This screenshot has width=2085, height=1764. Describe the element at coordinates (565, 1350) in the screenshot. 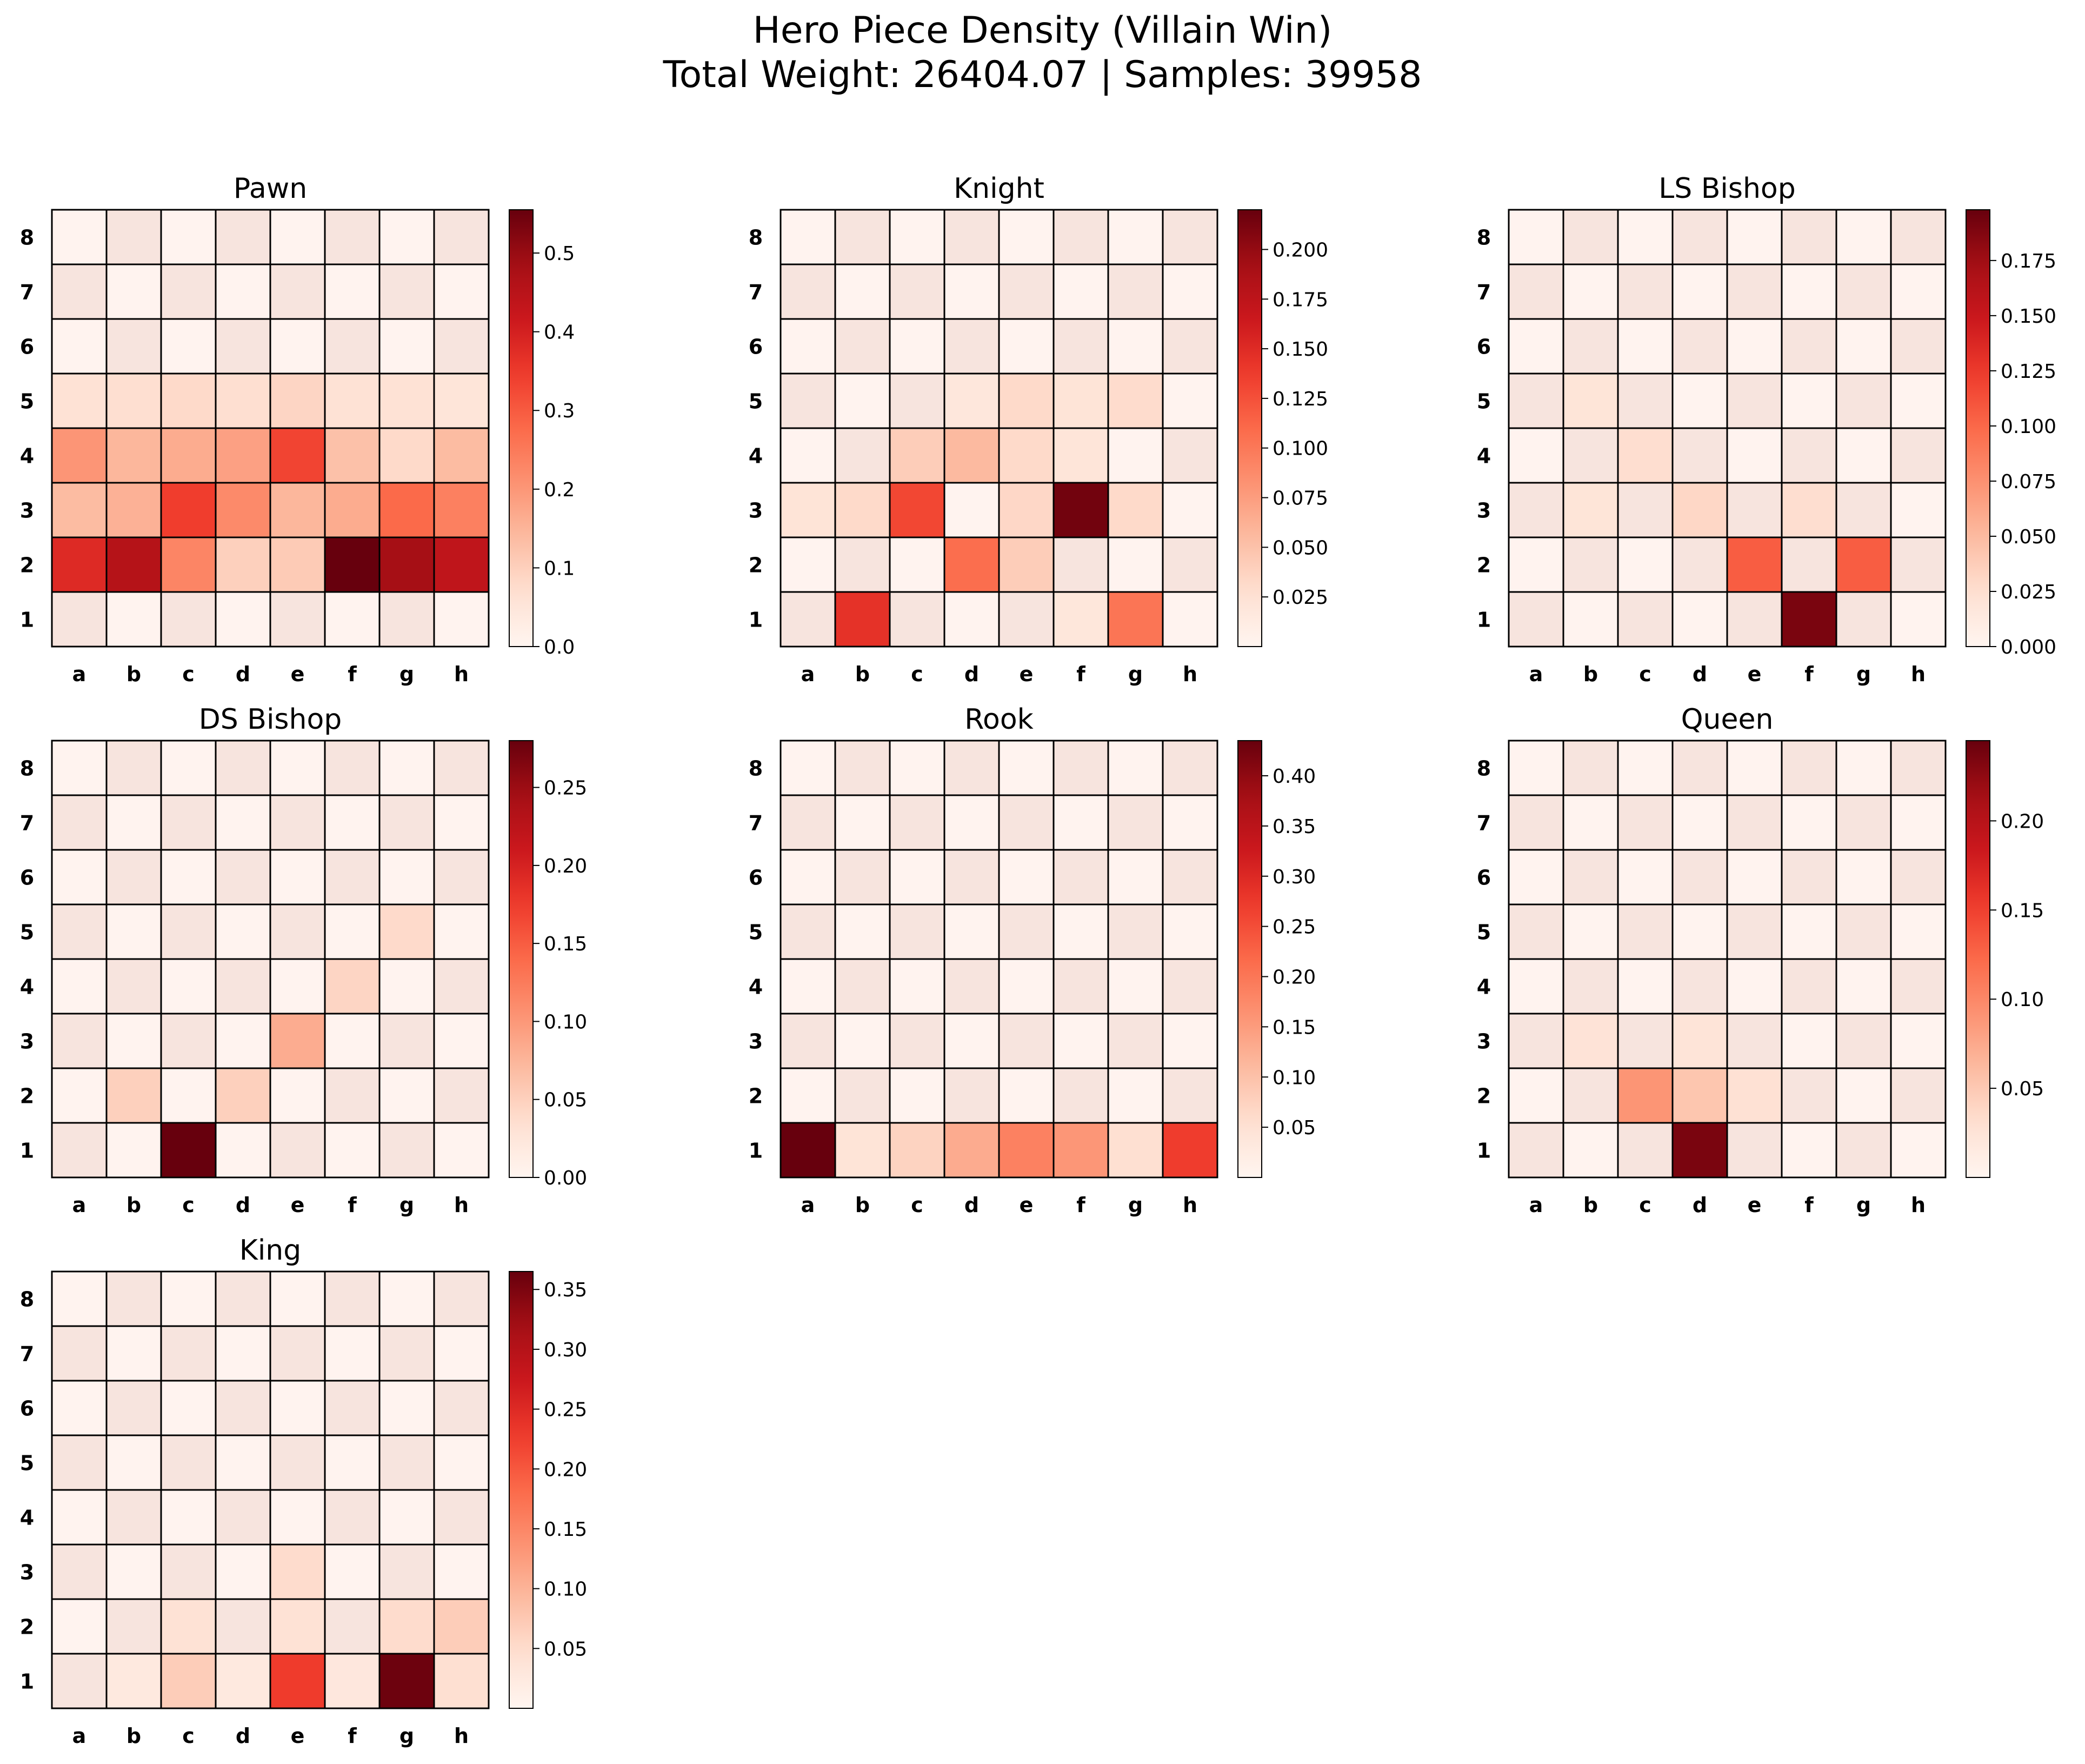

I see `colorbar-tick-label: 0.30` at that location.